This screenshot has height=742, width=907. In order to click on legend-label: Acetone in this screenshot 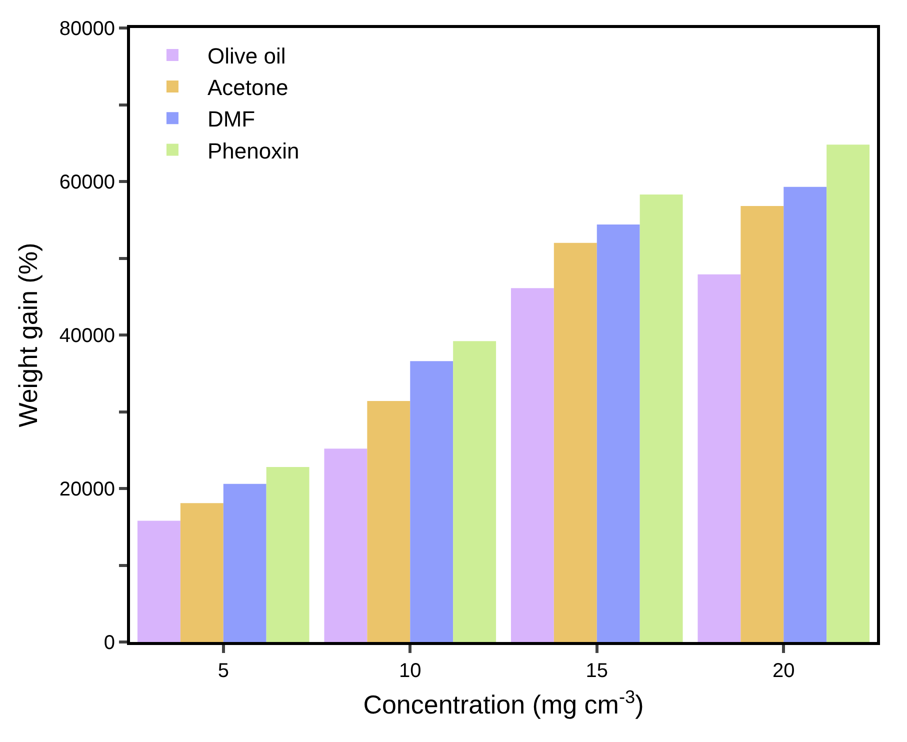, I will do `click(247, 87)`.